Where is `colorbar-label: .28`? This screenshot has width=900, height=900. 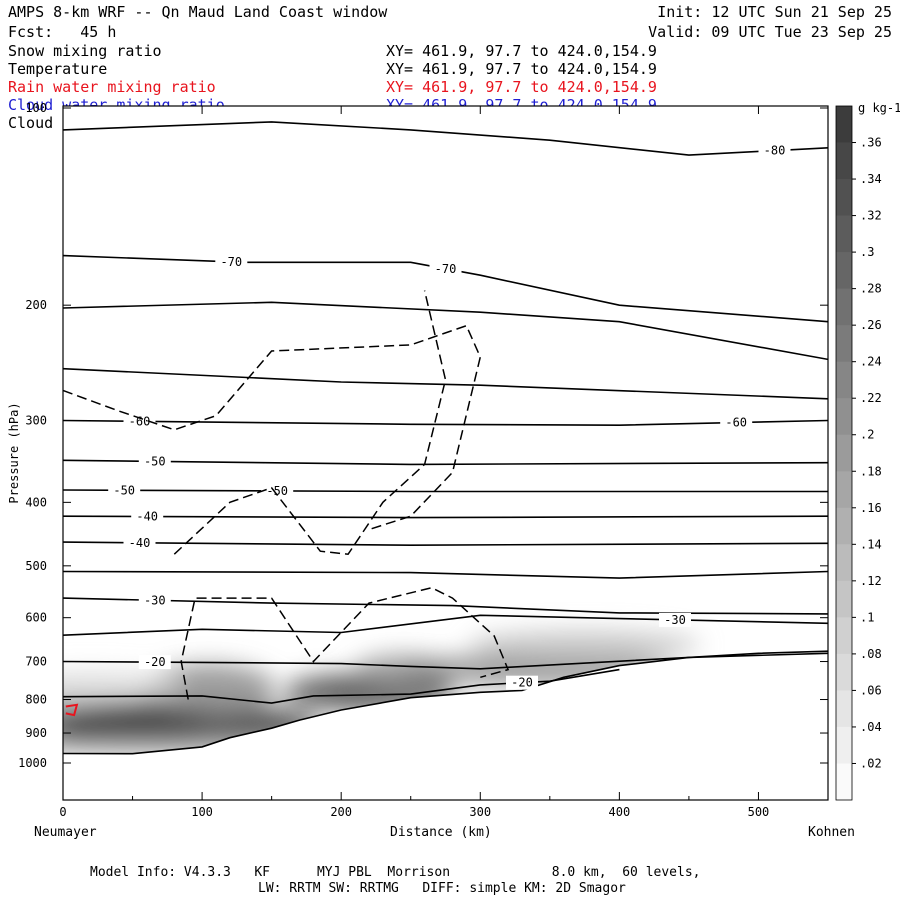 colorbar-label: .28 is located at coordinates (871, 289).